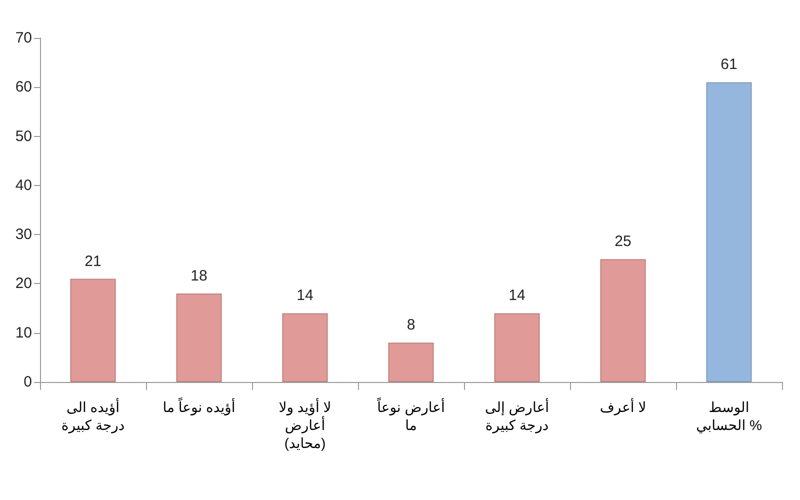 This screenshot has width=800, height=500. I want to click on x-tick-label: أعارض إلى درجة كبيرة, so click(517, 416).